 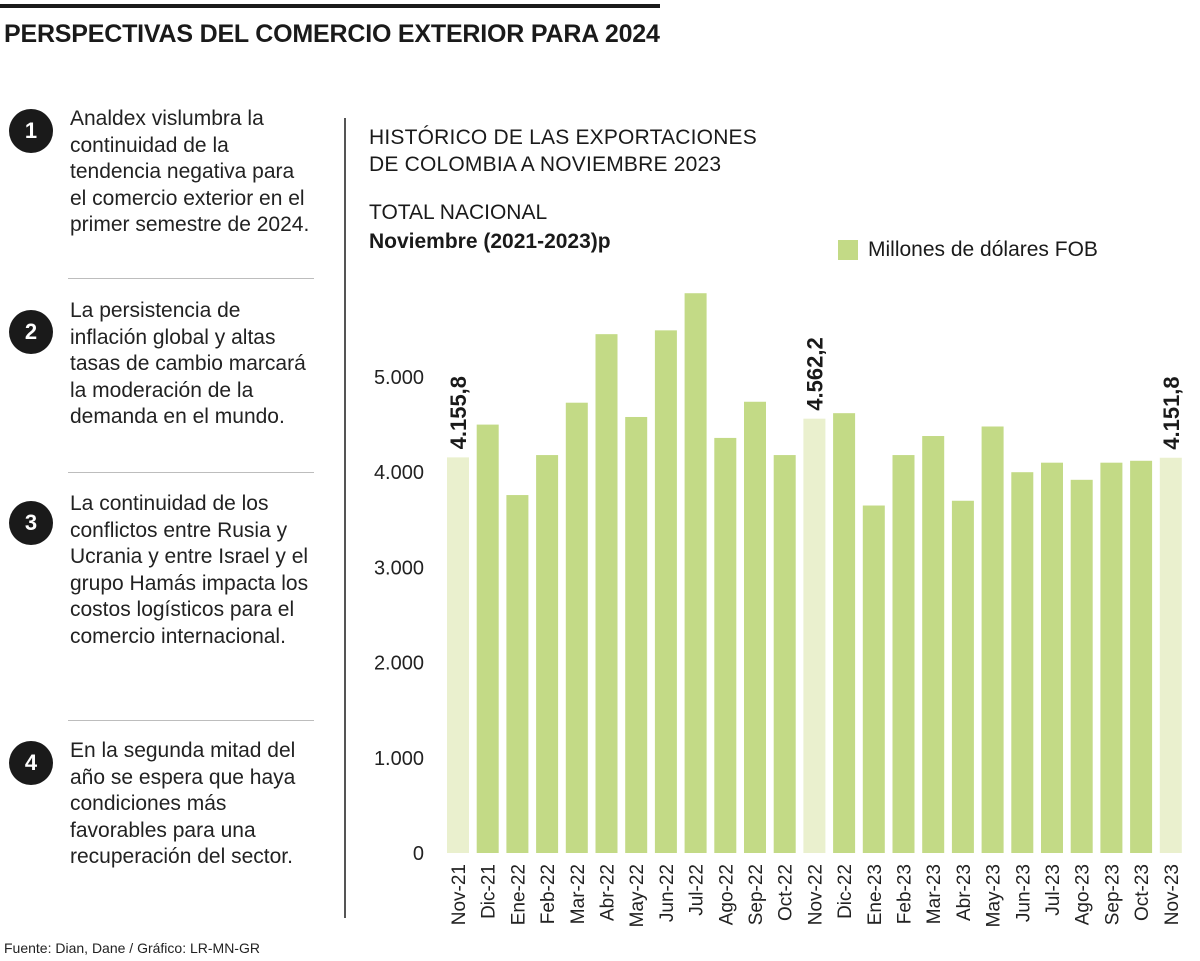 What do you see at coordinates (399, 568) in the screenshot?
I see `y-tick-label: 3.000` at bounding box center [399, 568].